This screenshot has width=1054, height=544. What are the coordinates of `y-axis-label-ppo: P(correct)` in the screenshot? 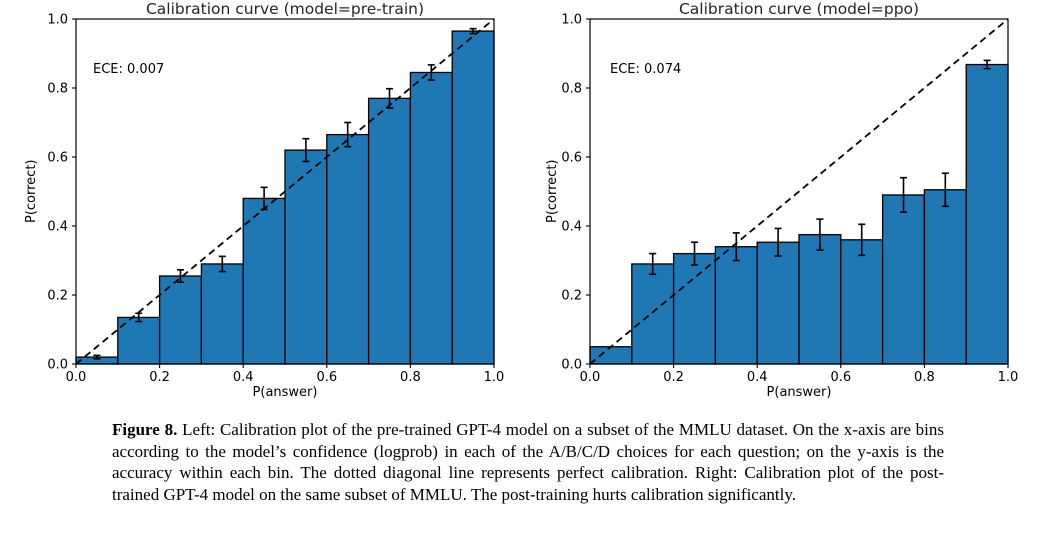 It's located at (552, 191).